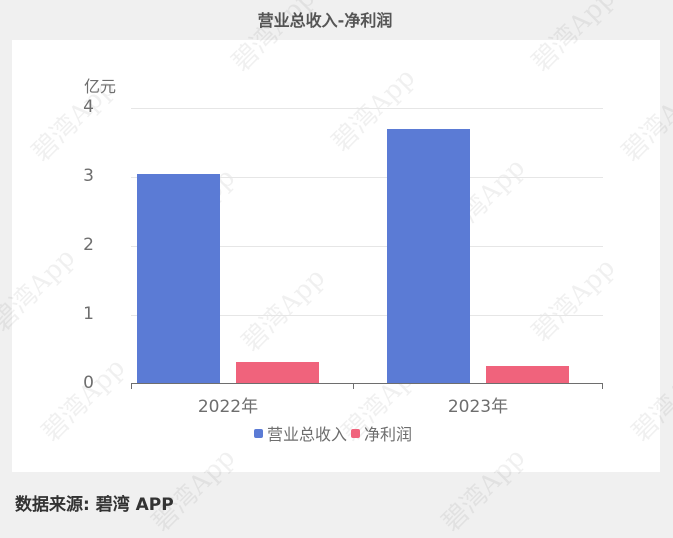  Describe the element at coordinates (388, 434) in the screenshot. I see `legend-label-net-profit: 净利润` at that location.